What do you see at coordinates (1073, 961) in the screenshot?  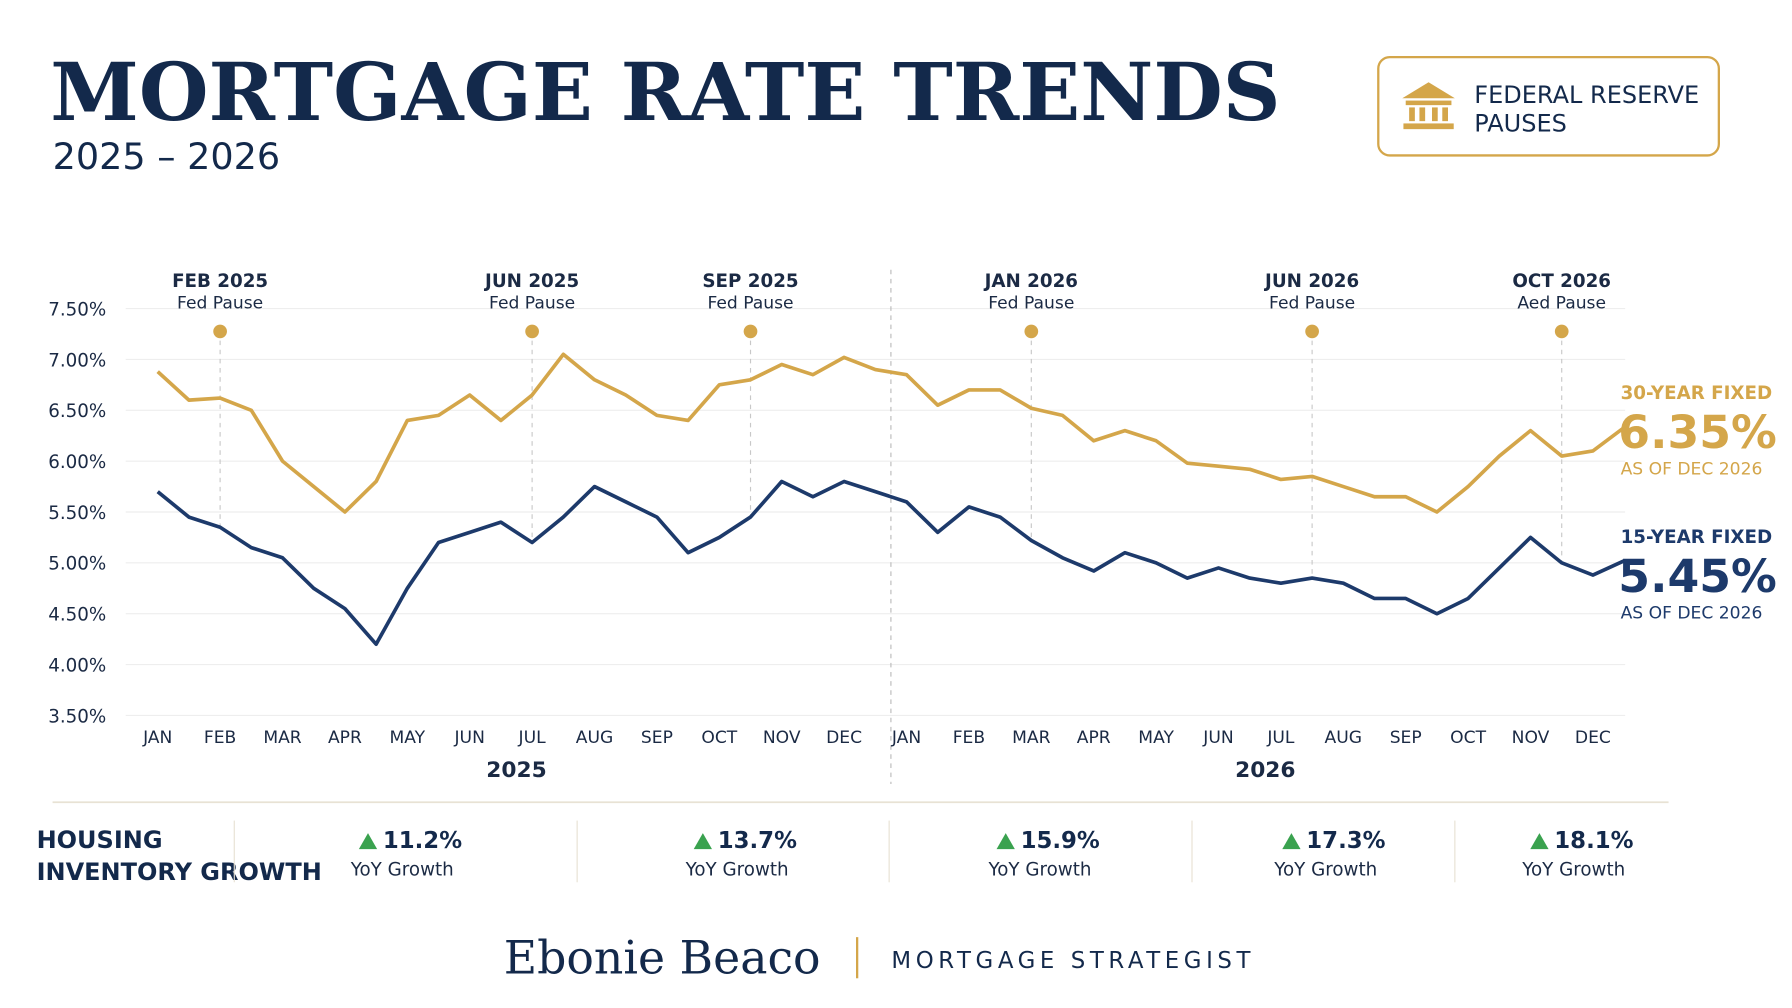 I see `footer-role: MORTGAGE STRATEGIST` at bounding box center [1073, 961].